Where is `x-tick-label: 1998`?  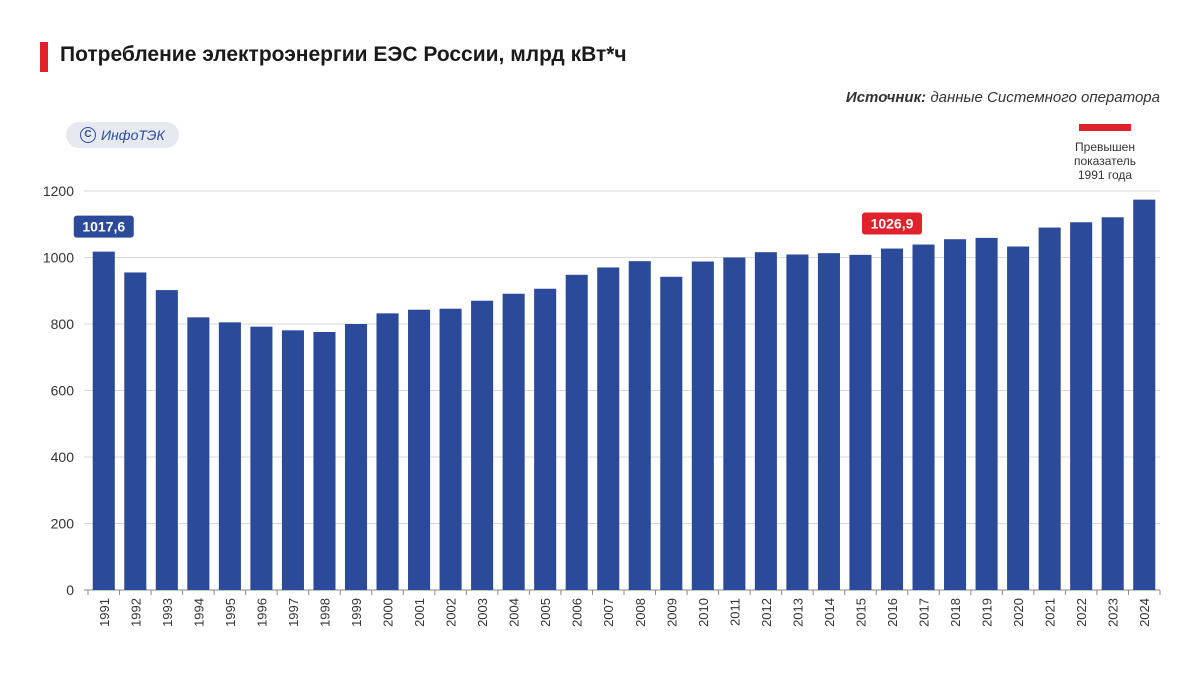 x-tick-label: 1998 is located at coordinates (324, 612).